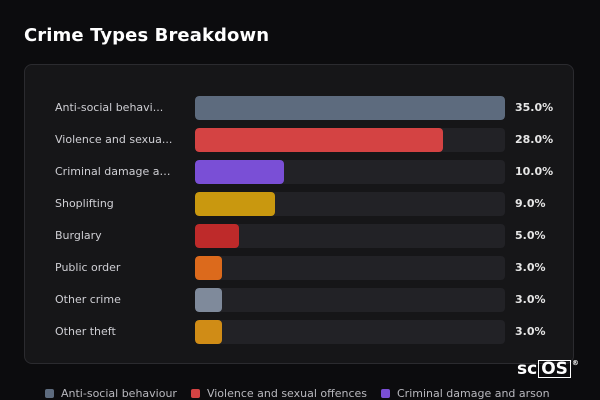 The image size is (600, 400). What do you see at coordinates (527, 369) in the screenshot?
I see `logo-prefix: sc` at bounding box center [527, 369].